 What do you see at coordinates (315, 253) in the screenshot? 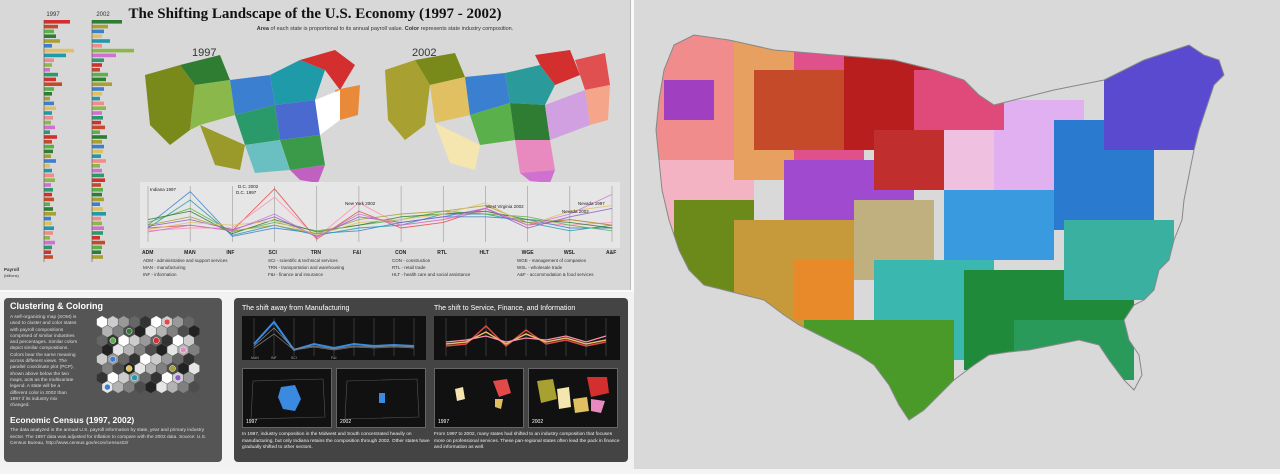
I see `pcp-axis-label-4: TRN` at bounding box center [315, 253].